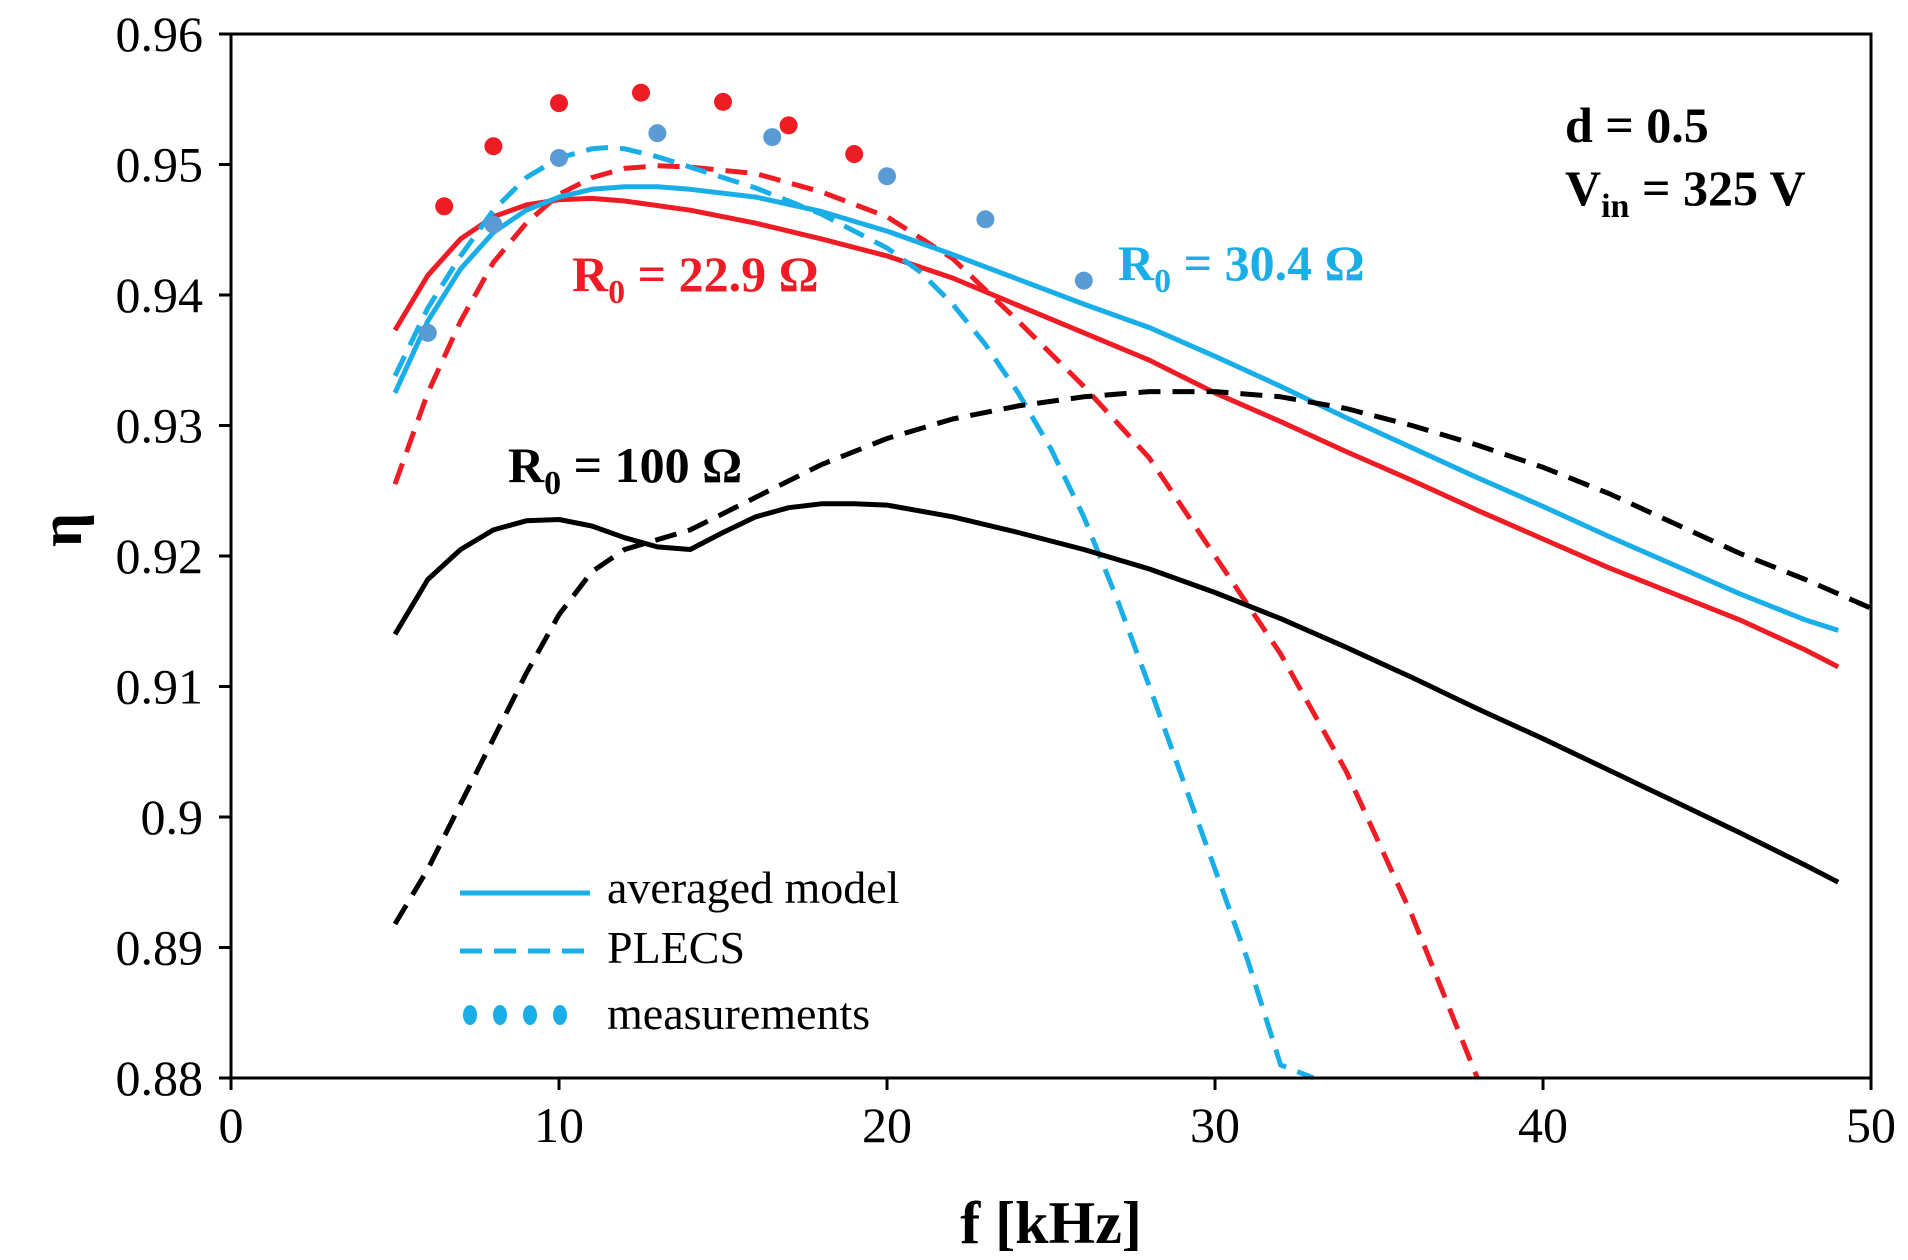 The height and width of the screenshot is (1260, 1908). What do you see at coordinates (1051, 1223) in the screenshot?
I see `x-axis-label: f [kHz]` at bounding box center [1051, 1223].